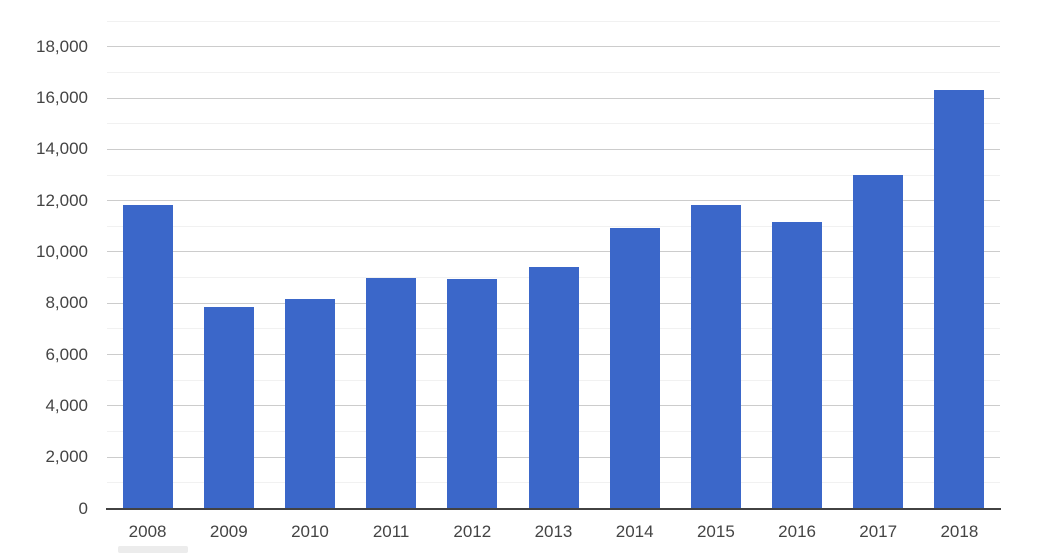 The width and height of the screenshot is (1044, 553). What do you see at coordinates (66, 405) in the screenshot?
I see `y-tick-label-4000: 4,000` at bounding box center [66, 405].